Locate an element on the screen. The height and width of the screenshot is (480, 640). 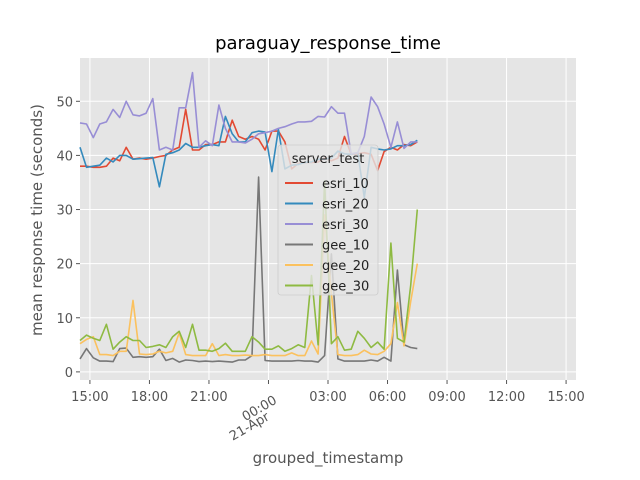
y-tick-label: 30 is located at coordinates (64, 211).